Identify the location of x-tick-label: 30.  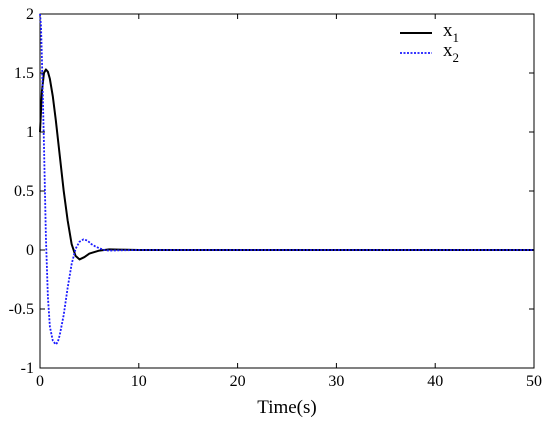
(336, 381).